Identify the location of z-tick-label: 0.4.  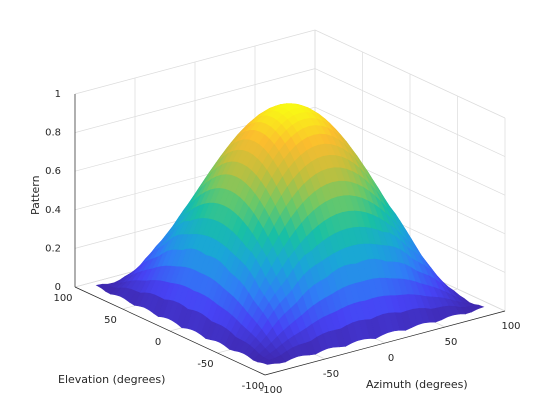
(53, 210).